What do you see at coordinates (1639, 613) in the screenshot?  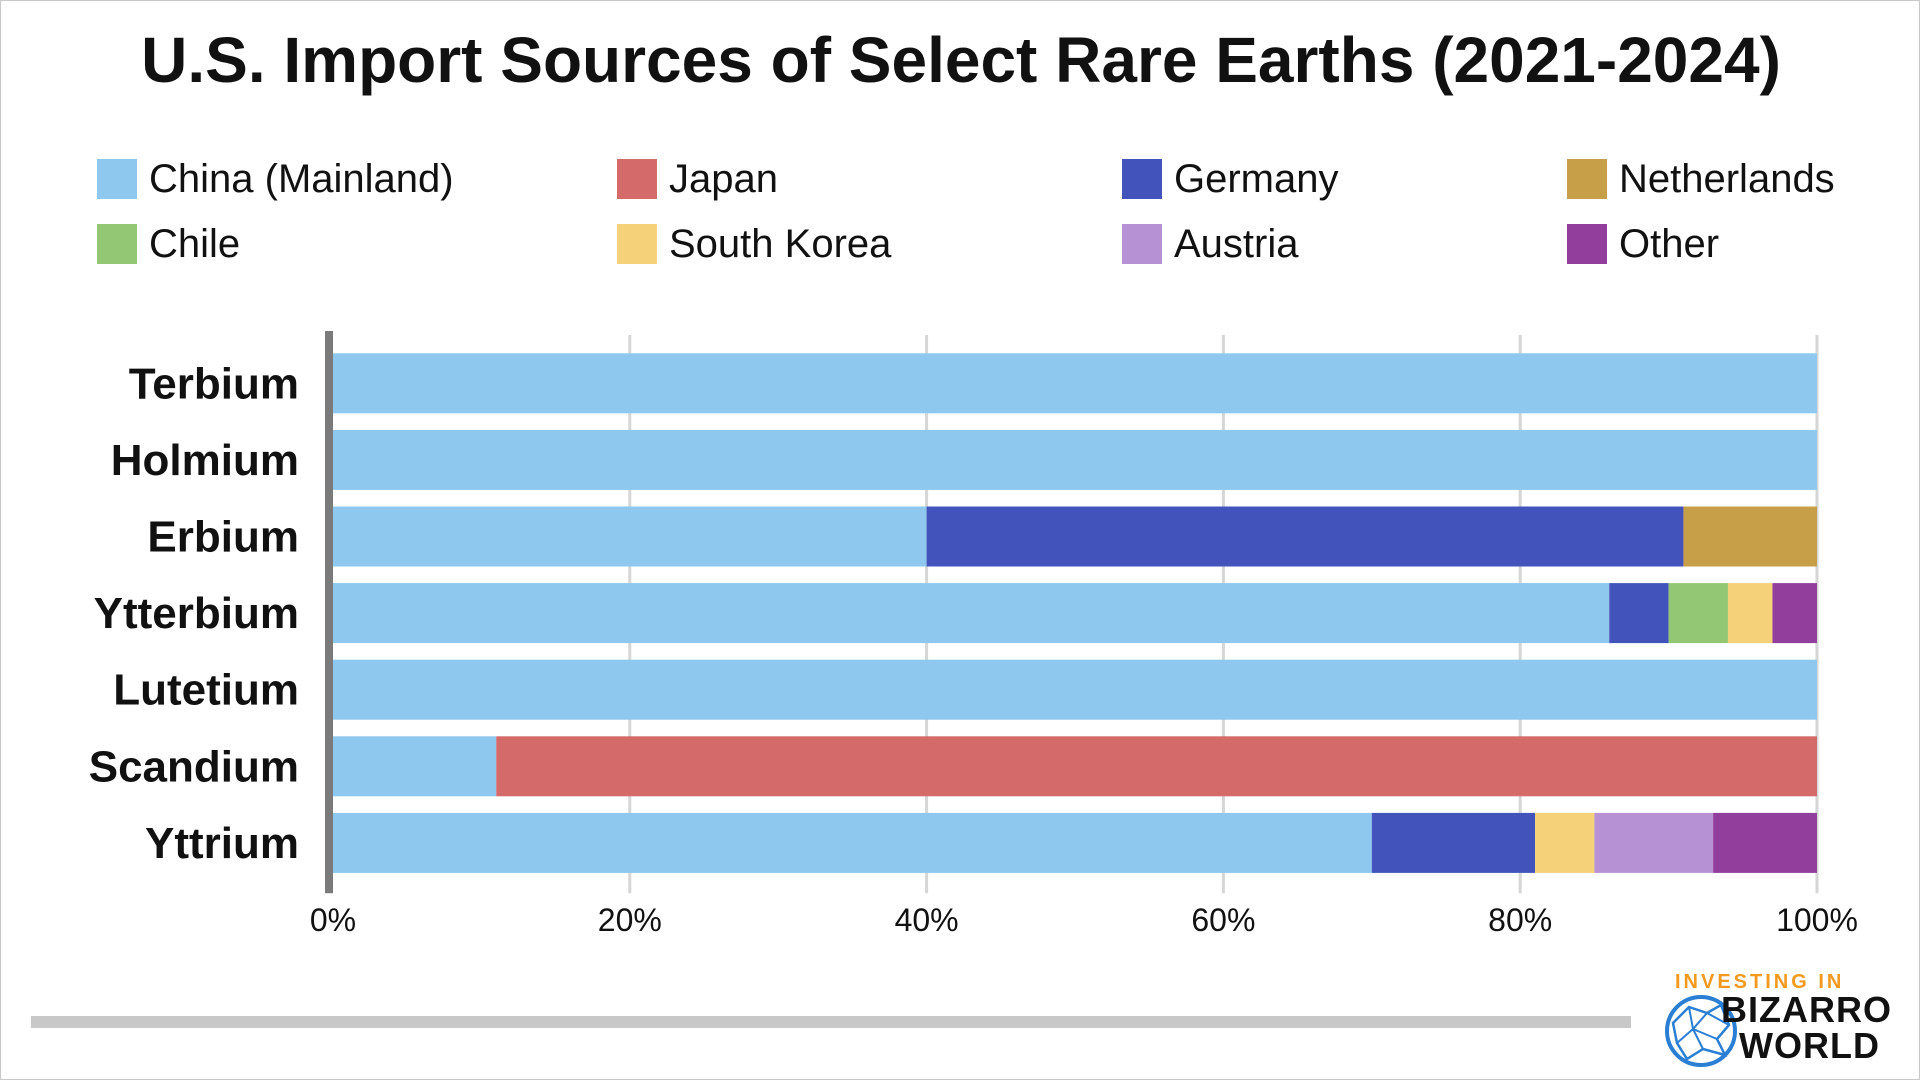 I see `bar-ytterbium-germany` at bounding box center [1639, 613].